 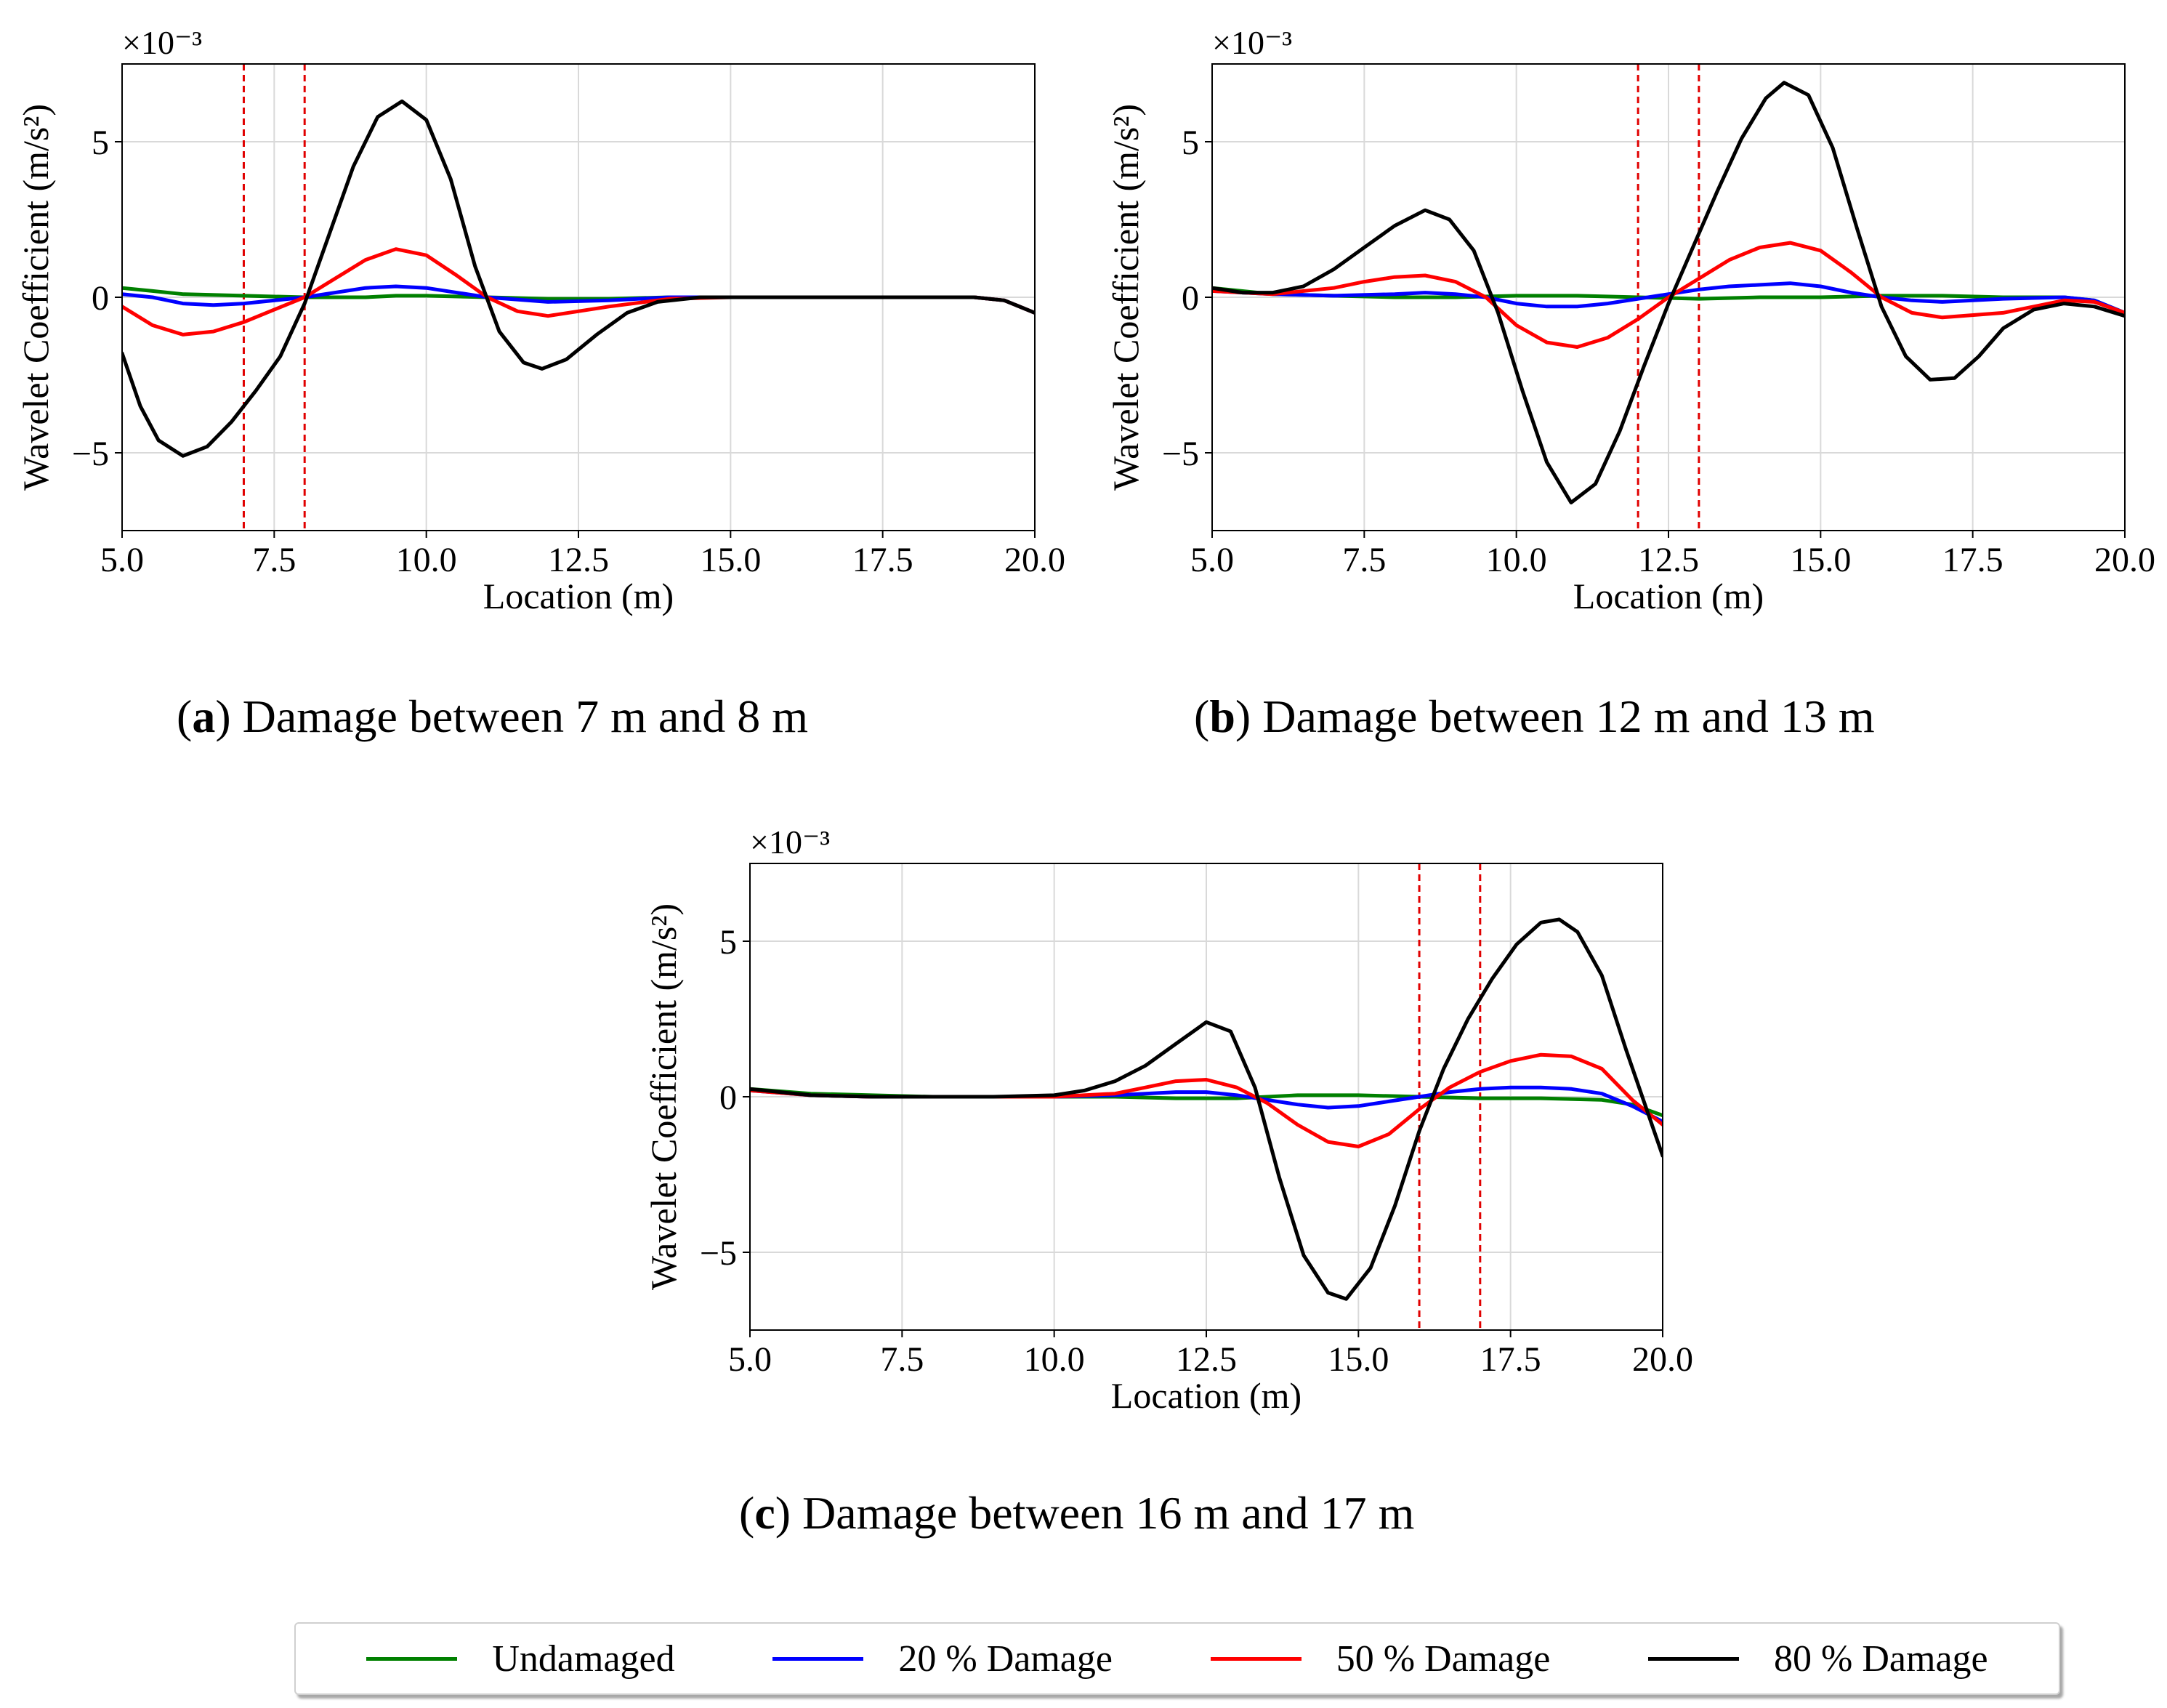 I want to click on legend-item-50-damage: 50 % Damage, so click(x=1380, y=1658).